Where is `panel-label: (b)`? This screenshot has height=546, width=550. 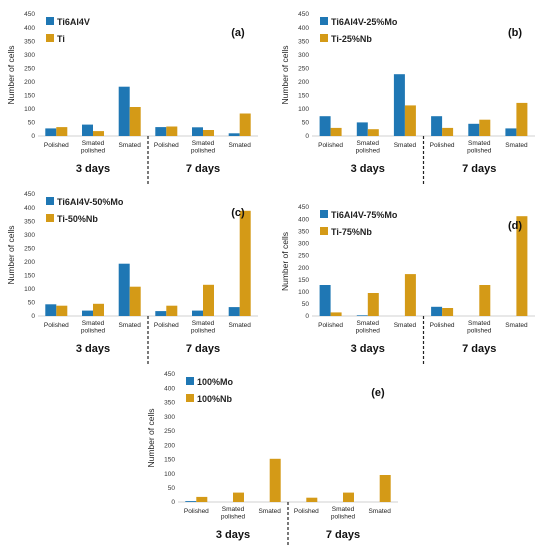
panel-label: (b) is located at coordinates (515, 33).